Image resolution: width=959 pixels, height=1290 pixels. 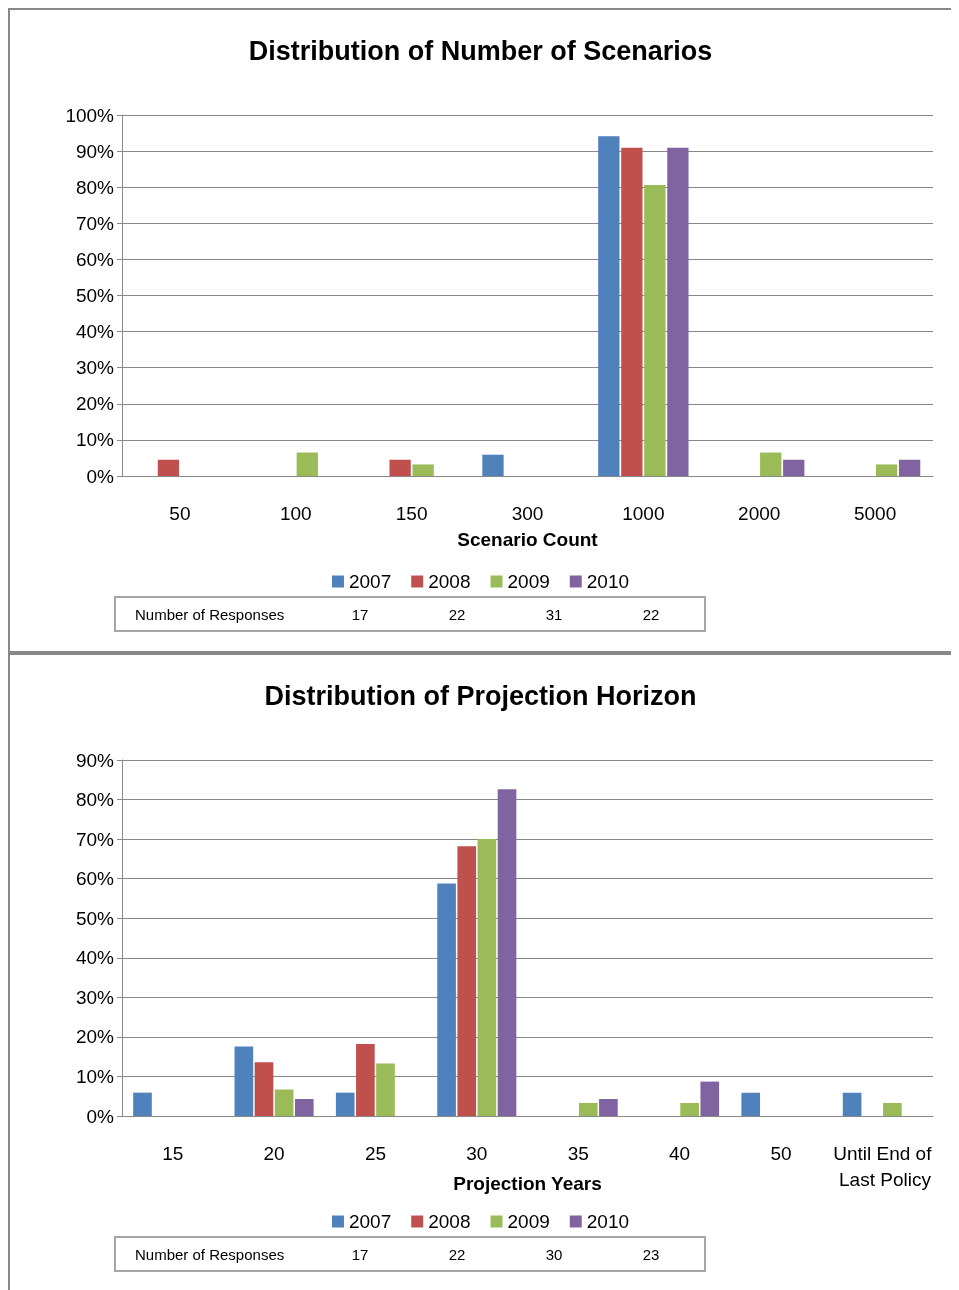 What do you see at coordinates (411, 513) in the screenshot?
I see `x-tick-label: 150` at bounding box center [411, 513].